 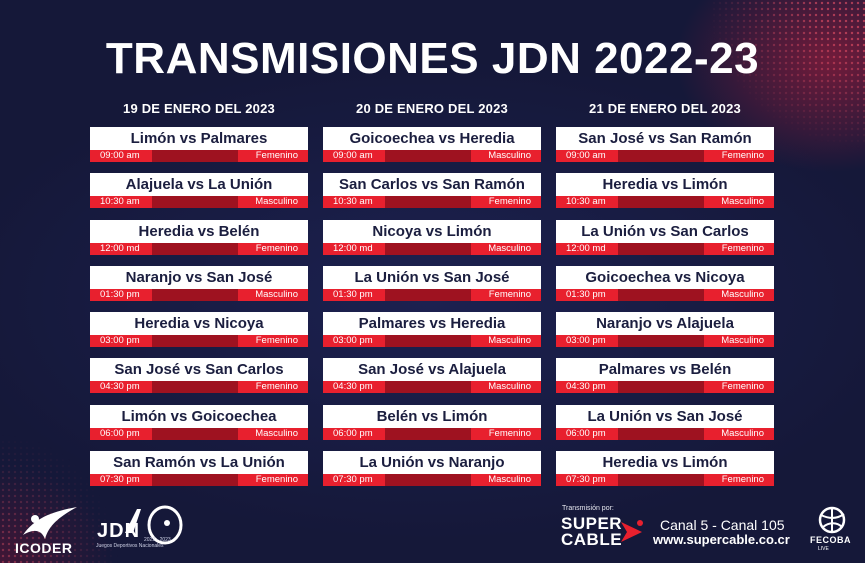 I want to click on match-card: Palmares vs Heredia 03:00 pm Masculino, so click(x=432, y=330).